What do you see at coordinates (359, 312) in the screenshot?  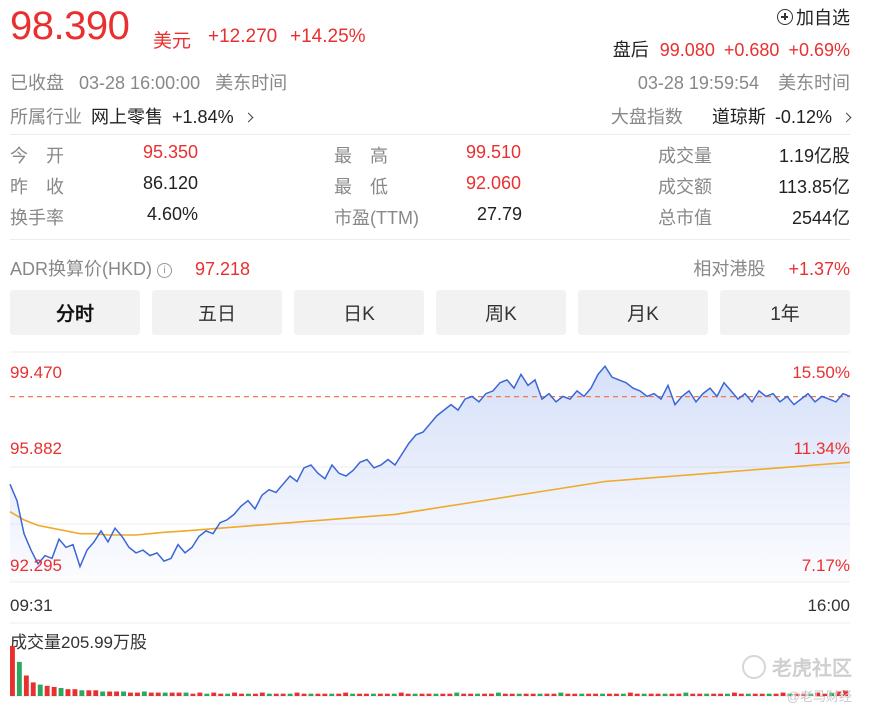 I see `tab-daily-k: 日K` at bounding box center [359, 312].